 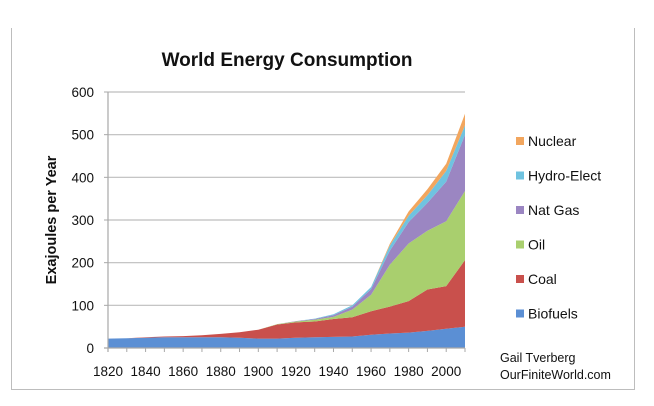 What do you see at coordinates (552, 141) in the screenshot?
I see `legend-label: Nuclear` at bounding box center [552, 141].